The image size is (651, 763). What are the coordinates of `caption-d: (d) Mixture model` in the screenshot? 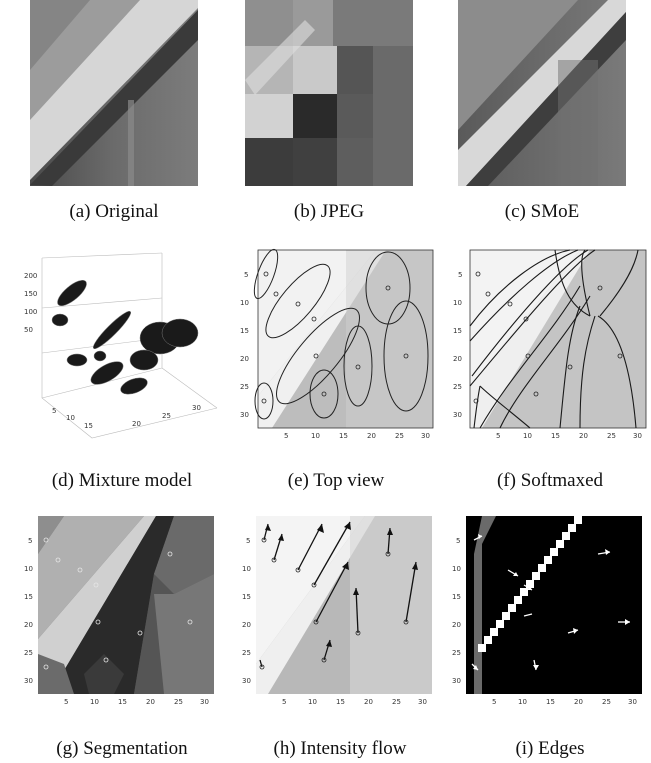 It's located at (122, 480).